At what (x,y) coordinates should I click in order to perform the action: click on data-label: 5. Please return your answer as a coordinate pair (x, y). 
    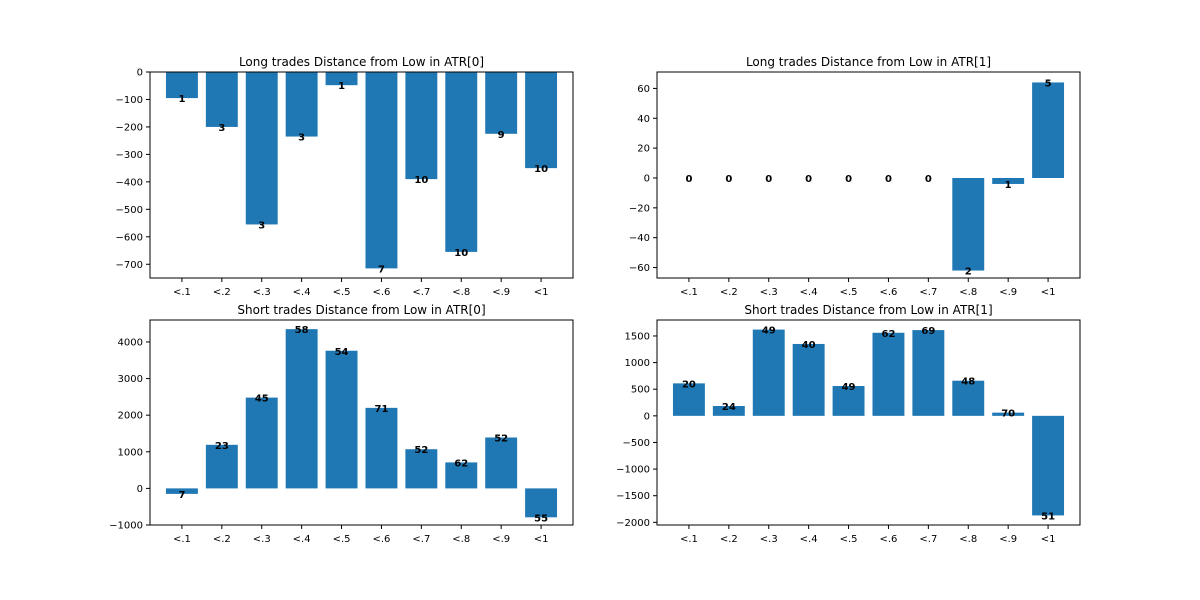
    Looking at the image, I should click on (1048, 83).